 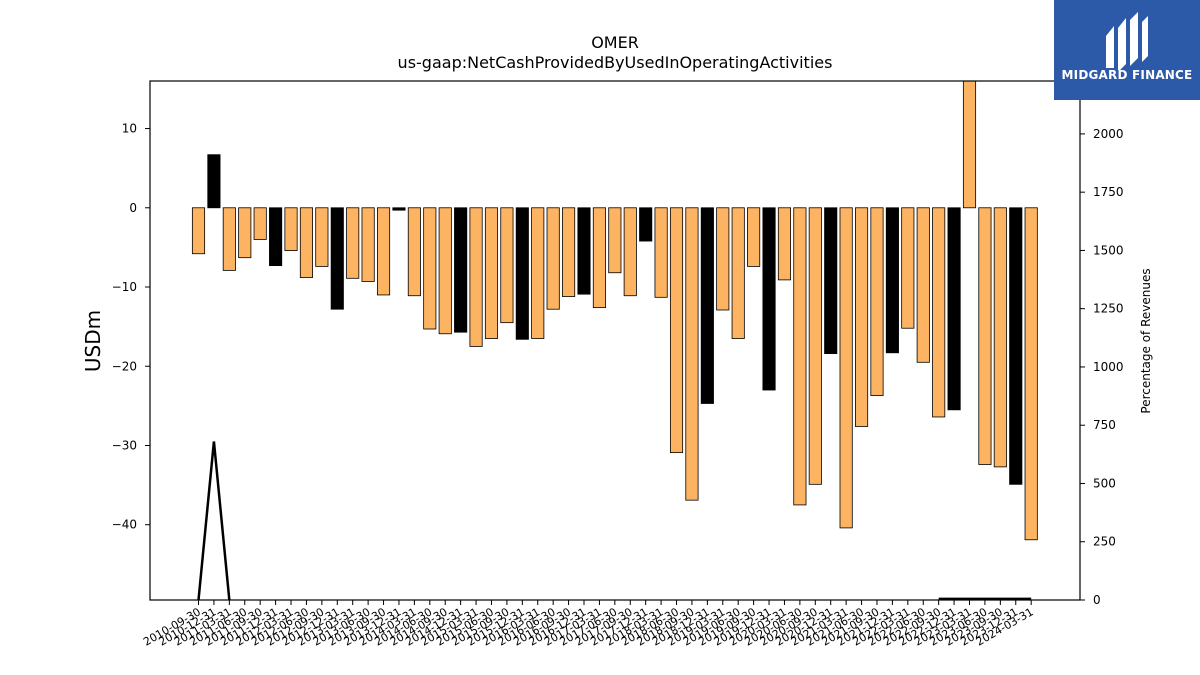 I want to click on y-right-tick-label: 1750, so click(x=1108, y=192).